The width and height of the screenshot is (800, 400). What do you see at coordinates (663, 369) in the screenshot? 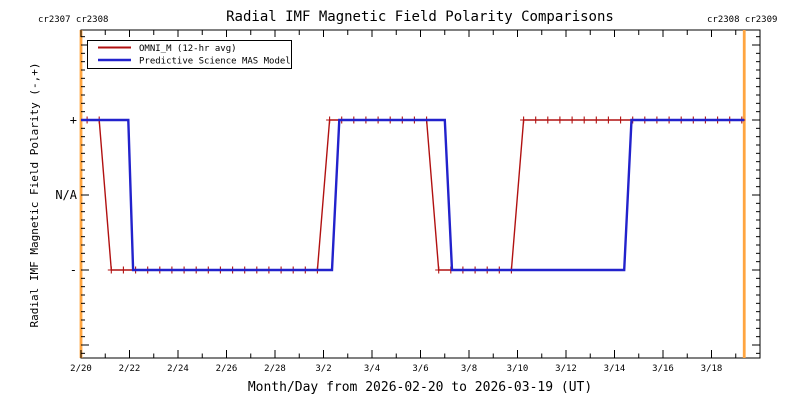
I see `x-tick-label: 3/16` at bounding box center [663, 369].